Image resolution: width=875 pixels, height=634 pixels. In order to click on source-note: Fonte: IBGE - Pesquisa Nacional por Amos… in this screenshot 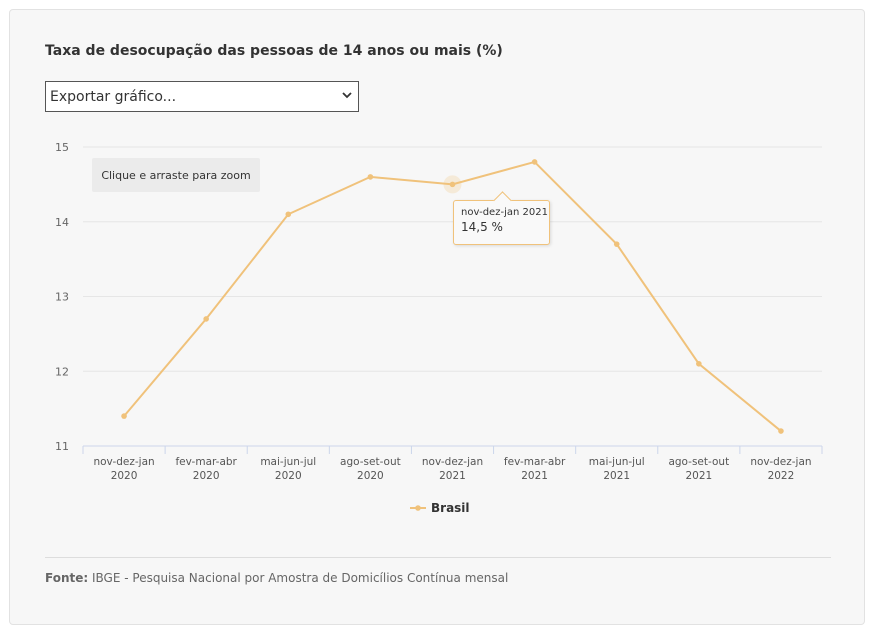, I will do `click(276, 578)`.